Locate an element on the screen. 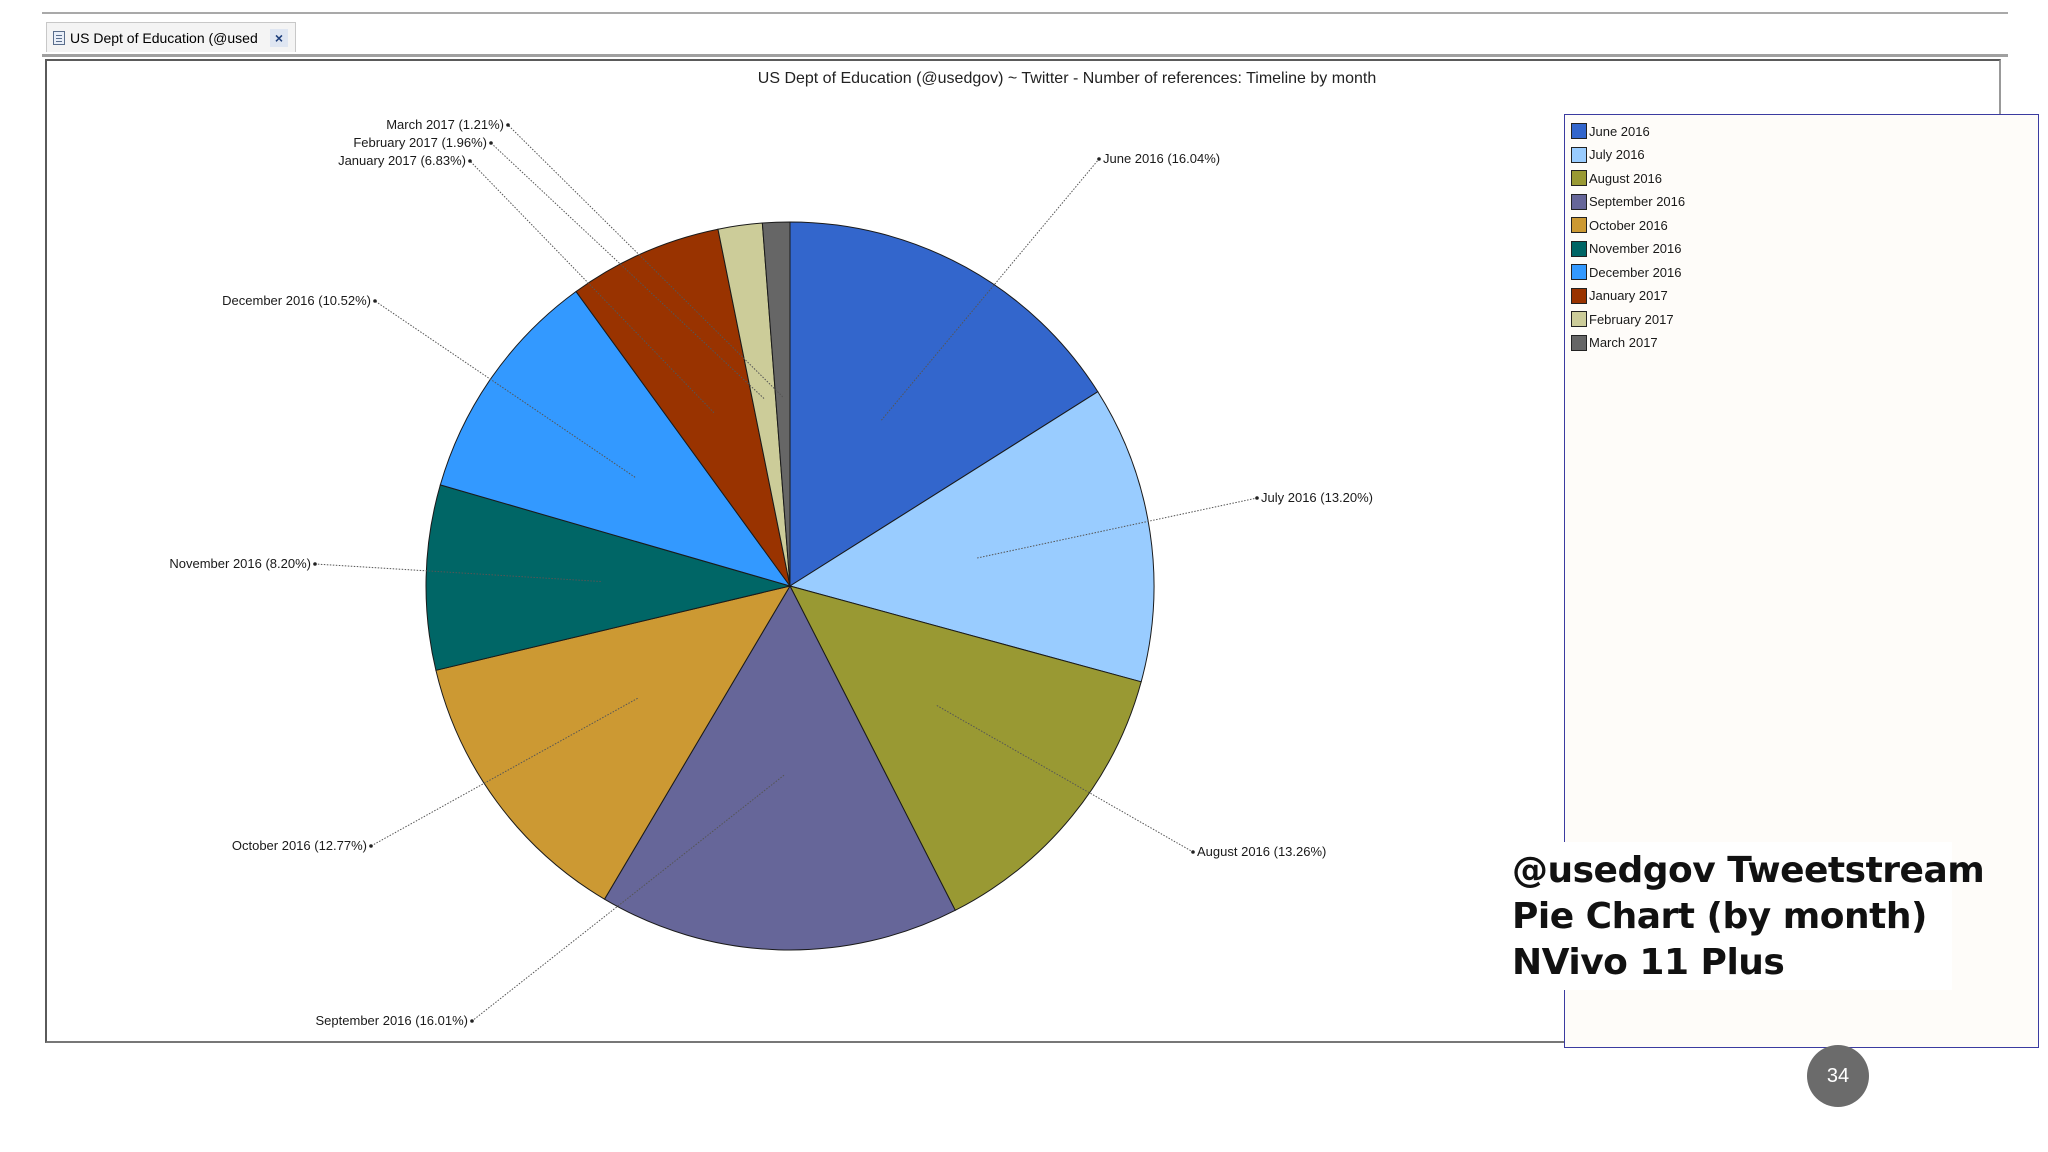  leader-line-march-2017 is located at coordinates (645, 261).